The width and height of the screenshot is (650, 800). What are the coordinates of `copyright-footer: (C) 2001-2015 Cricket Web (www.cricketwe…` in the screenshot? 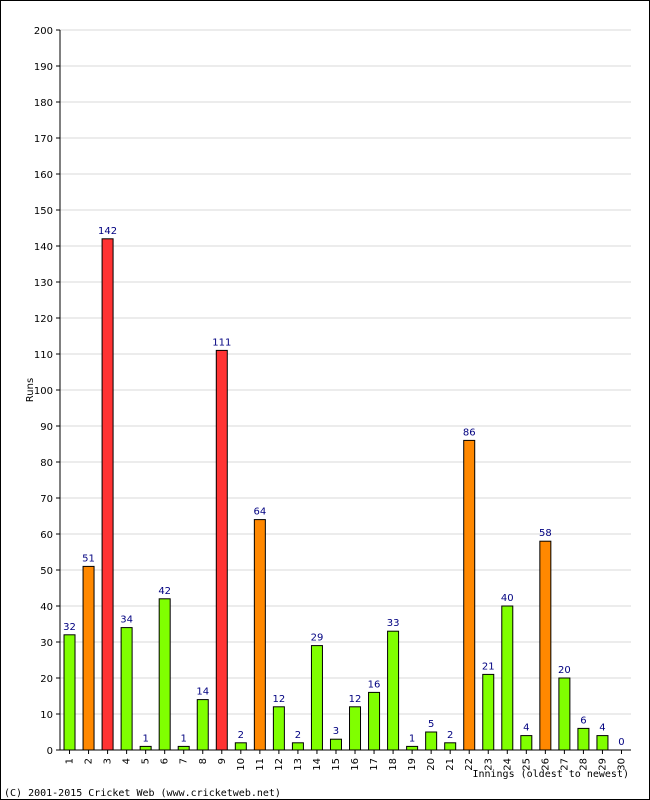 It's located at (142, 793).